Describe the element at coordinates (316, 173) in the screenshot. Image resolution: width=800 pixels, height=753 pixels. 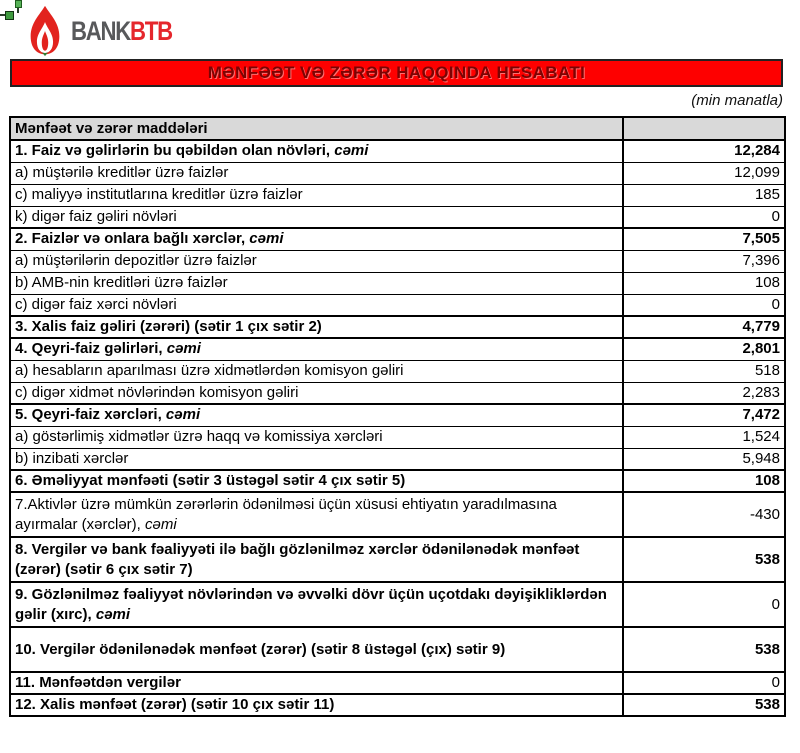
I see `row-label: a) müştərilə kreditlər üzrə faizlər` at that location.